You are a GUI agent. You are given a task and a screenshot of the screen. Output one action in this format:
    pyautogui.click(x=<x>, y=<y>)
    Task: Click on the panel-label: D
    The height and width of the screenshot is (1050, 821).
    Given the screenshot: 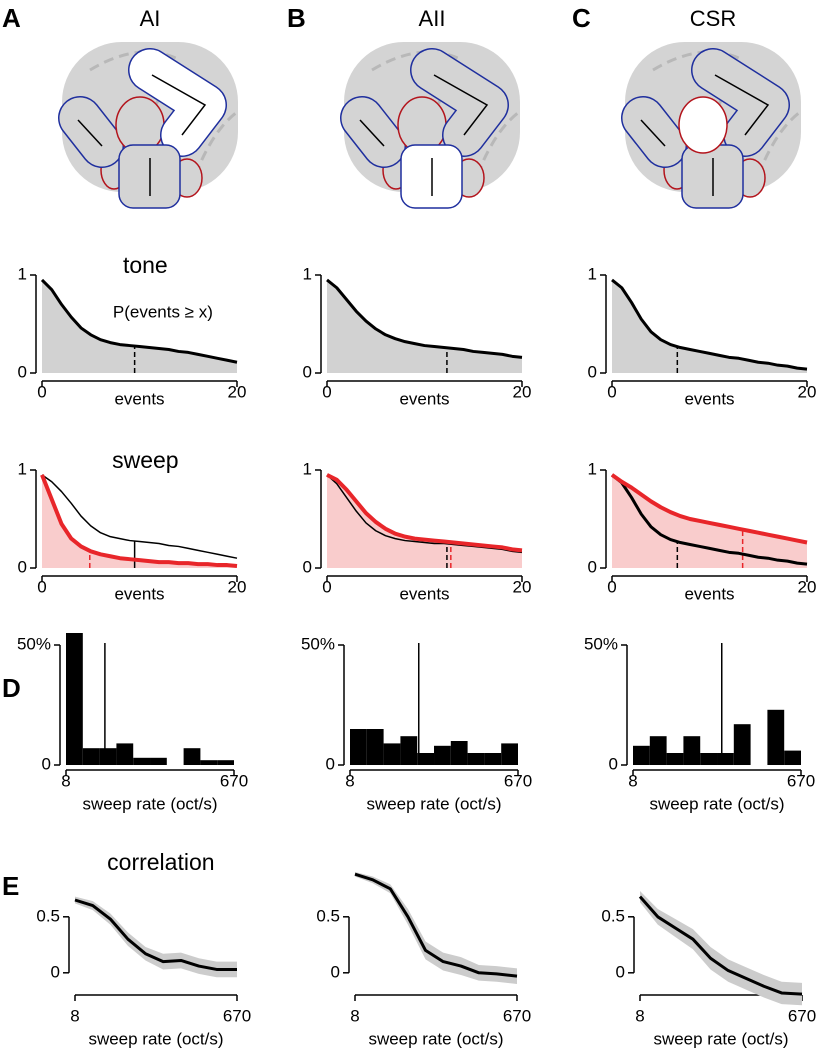 What is the action you would take?
    pyautogui.click(x=11, y=688)
    